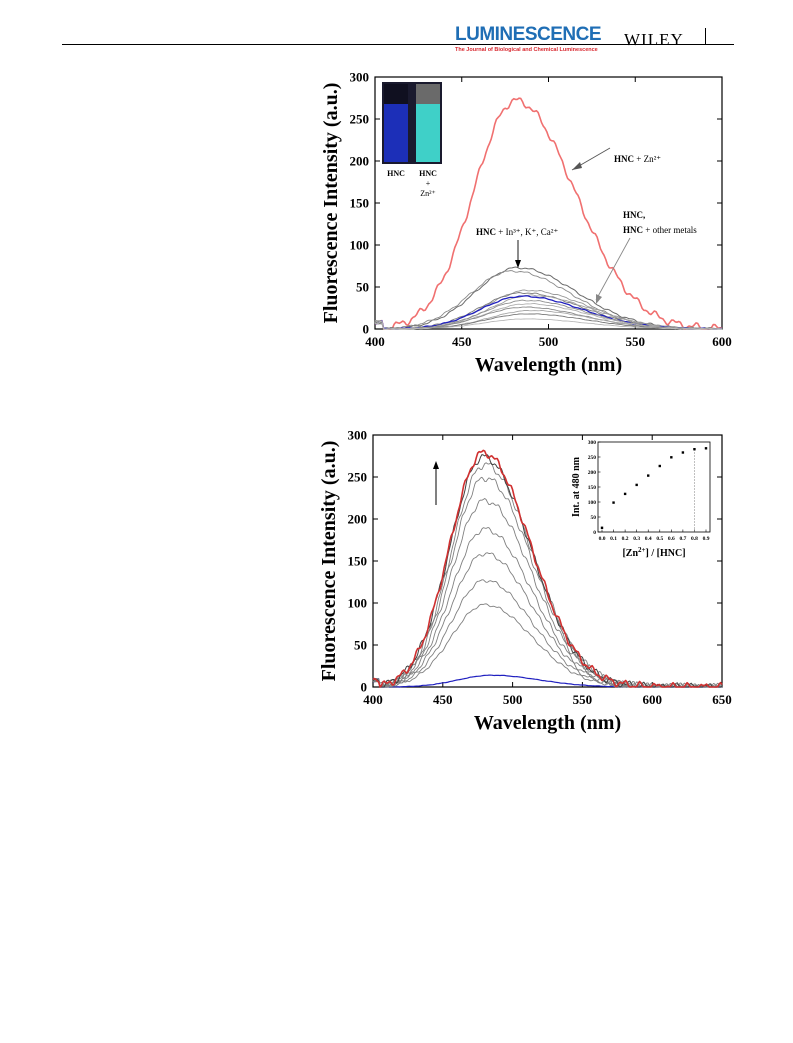 This screenshot has width=793, height=1043. Describe the element at coordinates (705, 36) in the screenshot. I see `header-page-bar` at that location.